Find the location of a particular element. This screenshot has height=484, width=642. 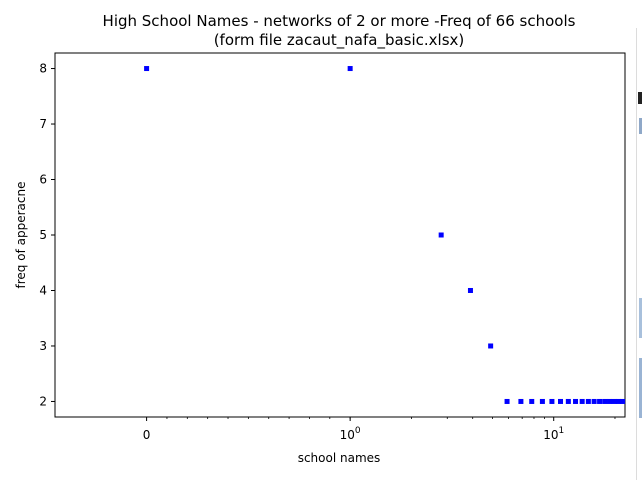

window-edge-graphic is located at coordinates (639, 254).